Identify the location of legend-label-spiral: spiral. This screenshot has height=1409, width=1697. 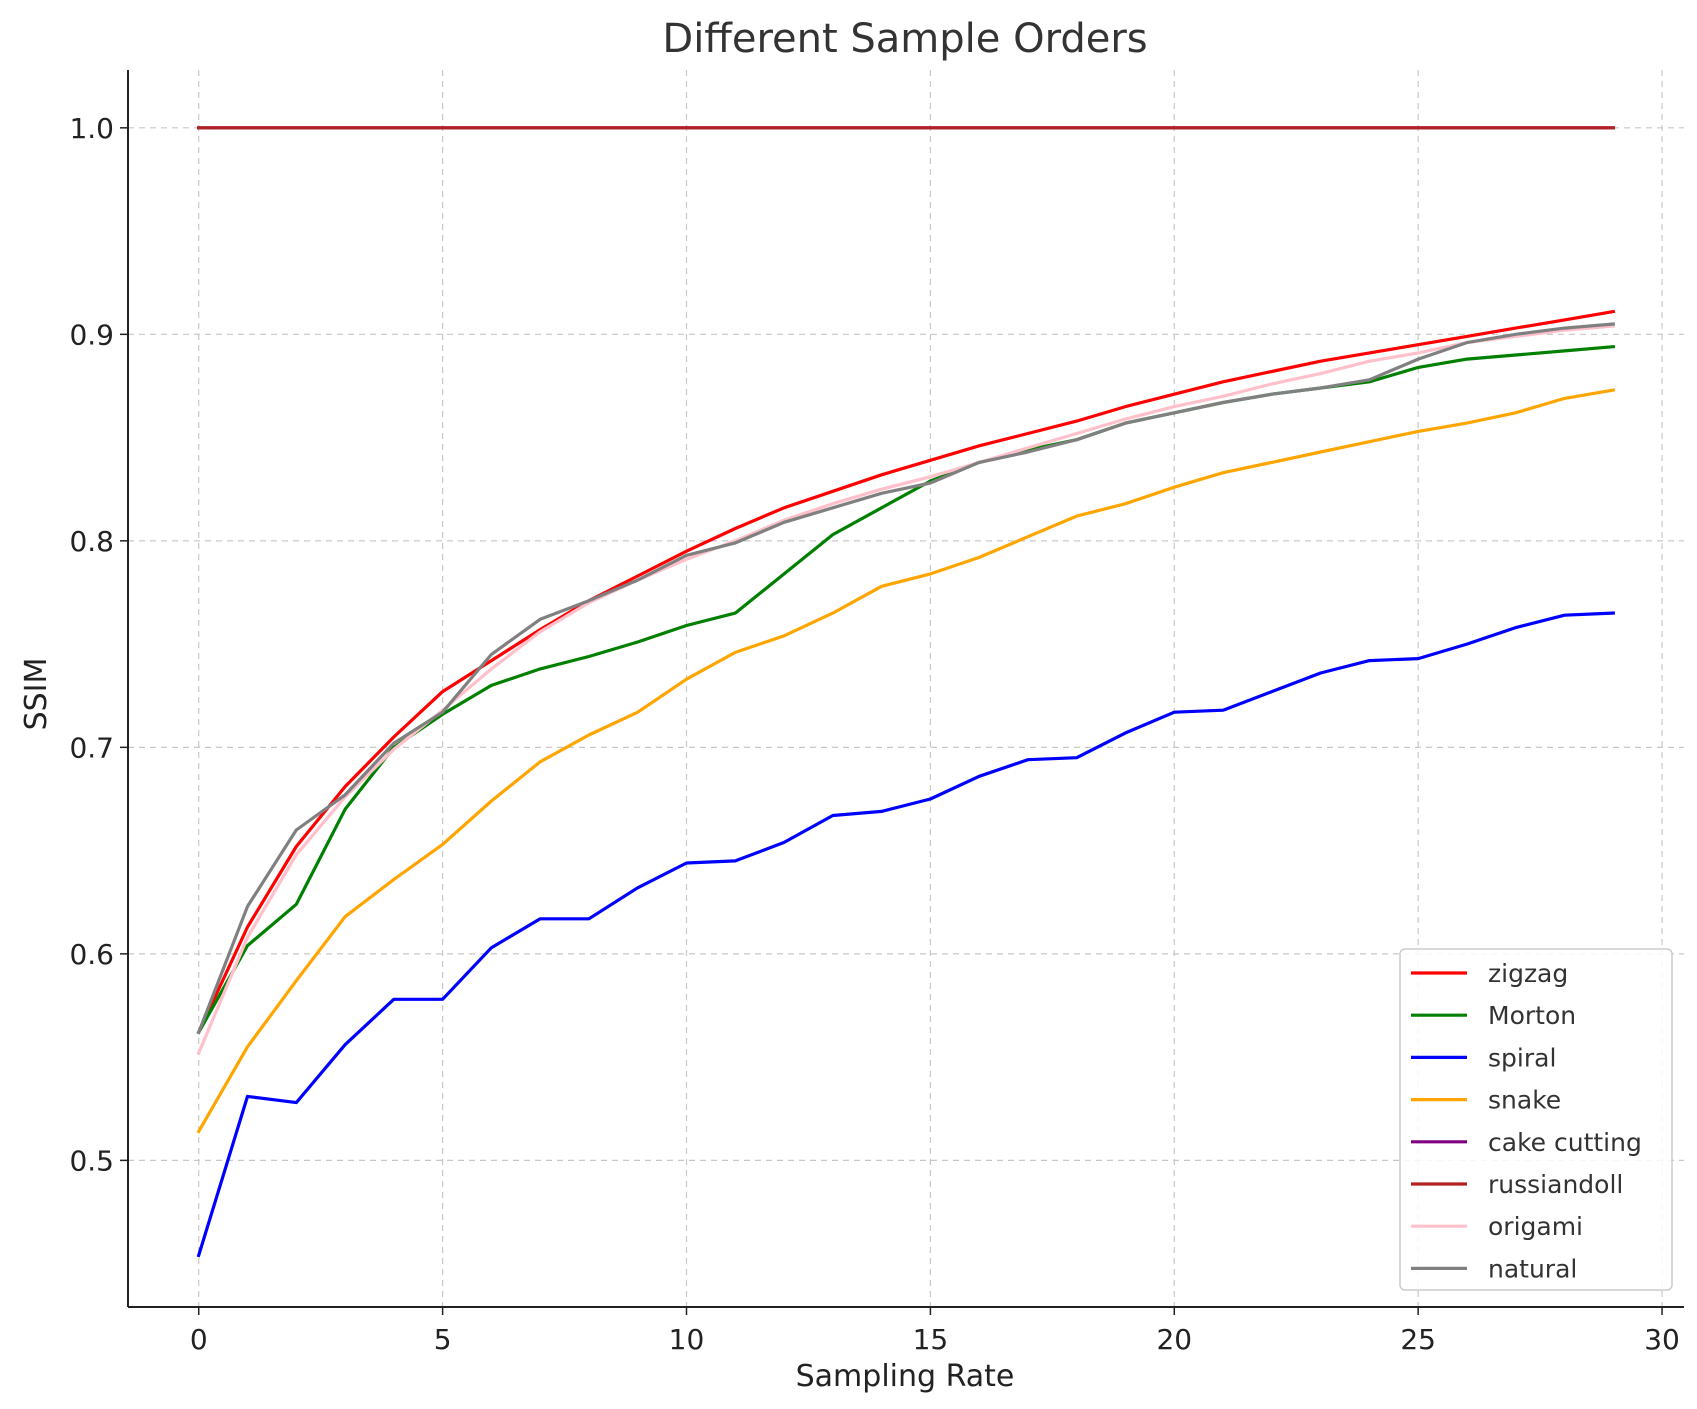
(1522, 1057).